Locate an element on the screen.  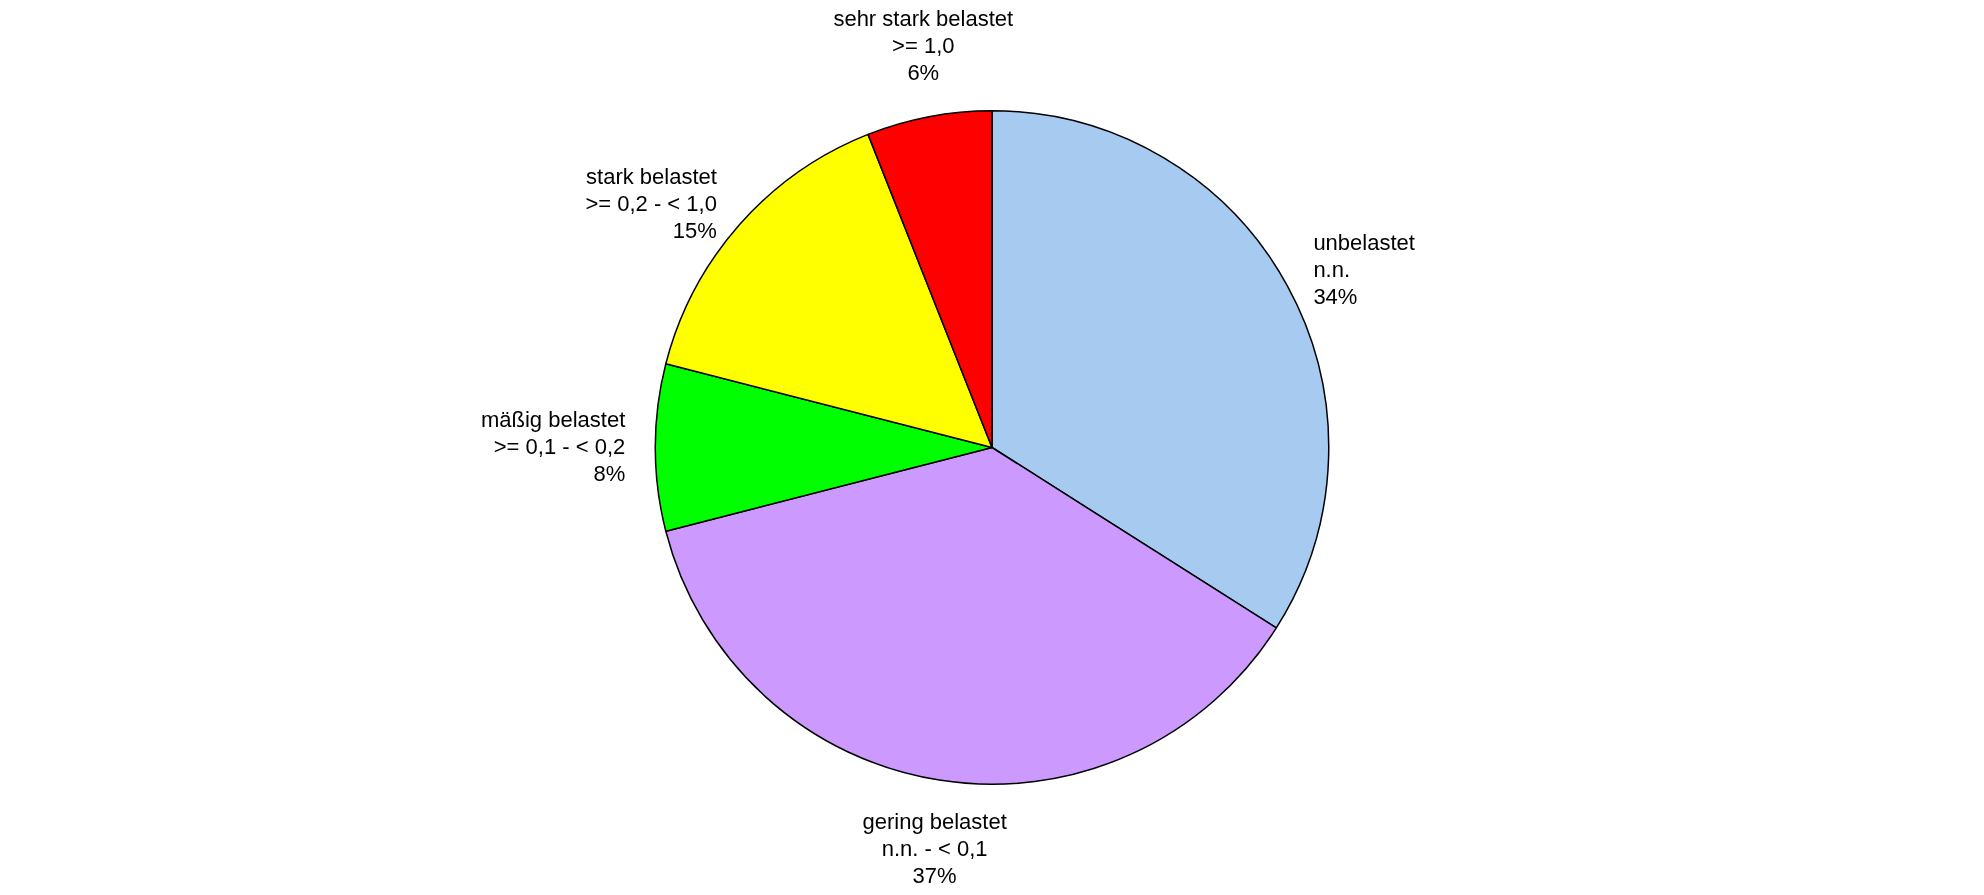
data-label: 37% is located at coordinates (934, 876).